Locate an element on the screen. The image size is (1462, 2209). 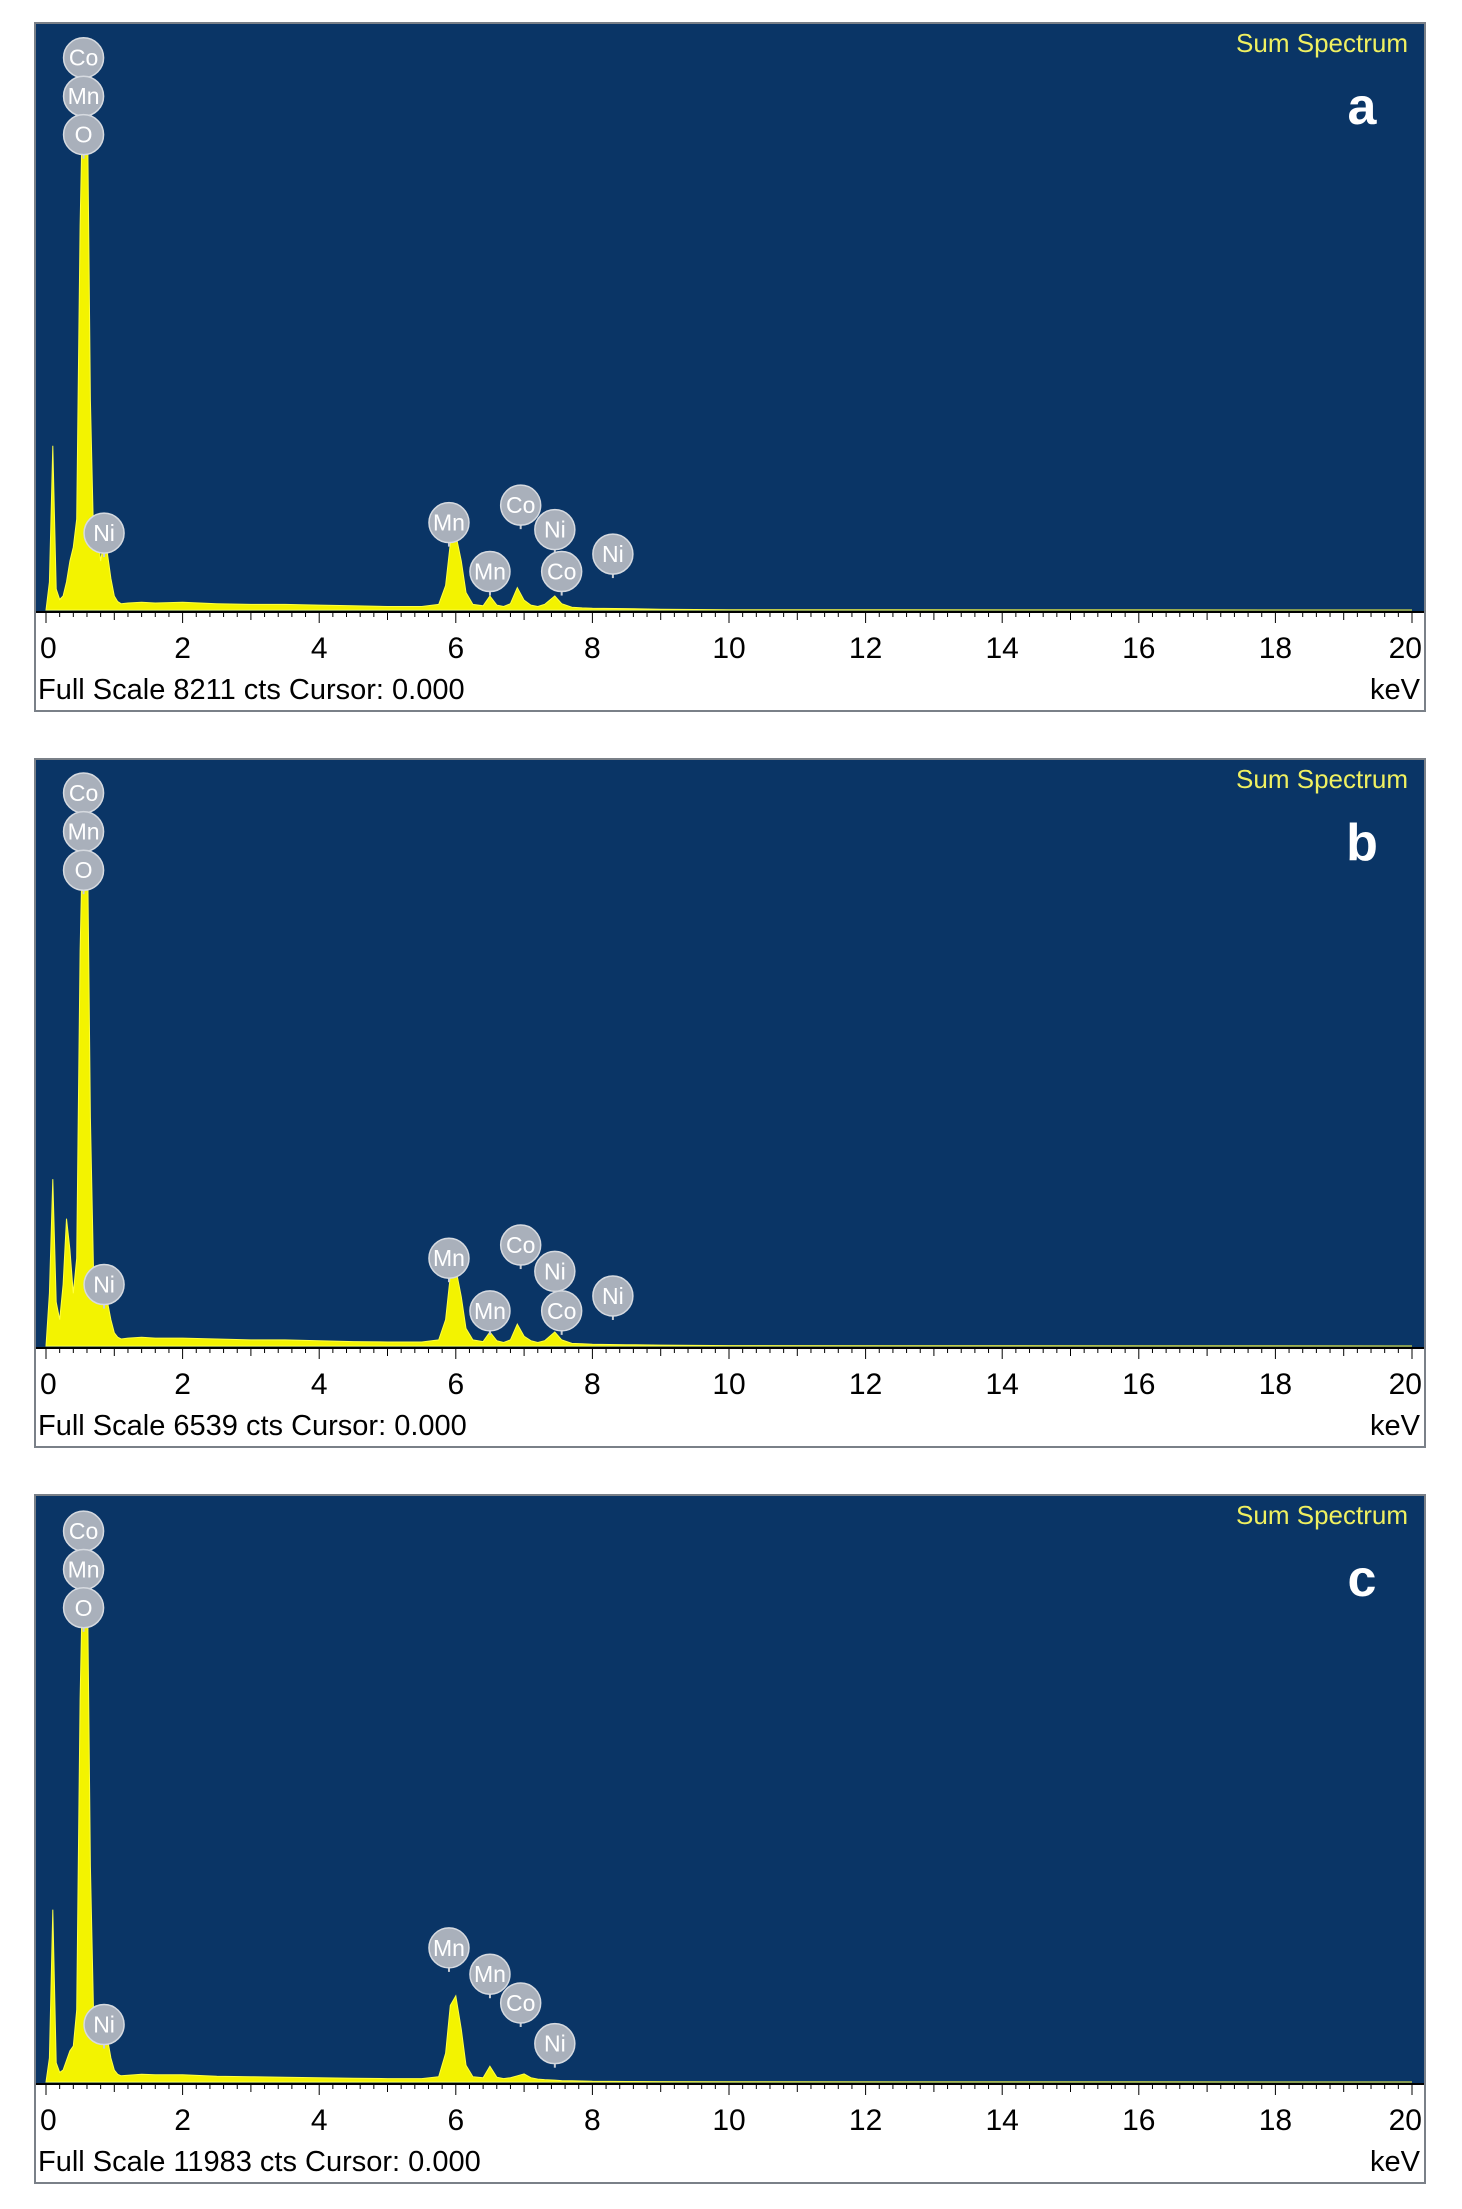
x-tick-label: 10 is located at coordinates (728, 2120).